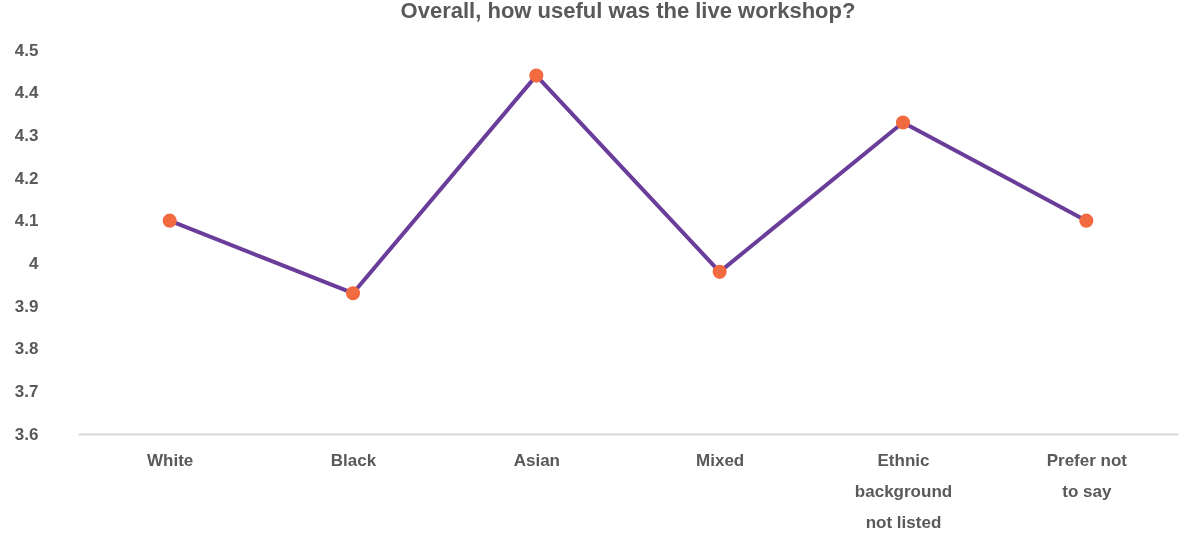 The height and width of the screenshot is (536, 1185). Describe the element at coordinates (26, 434) in the screenshot. I see `y-tick-label: 3.6` at that location.